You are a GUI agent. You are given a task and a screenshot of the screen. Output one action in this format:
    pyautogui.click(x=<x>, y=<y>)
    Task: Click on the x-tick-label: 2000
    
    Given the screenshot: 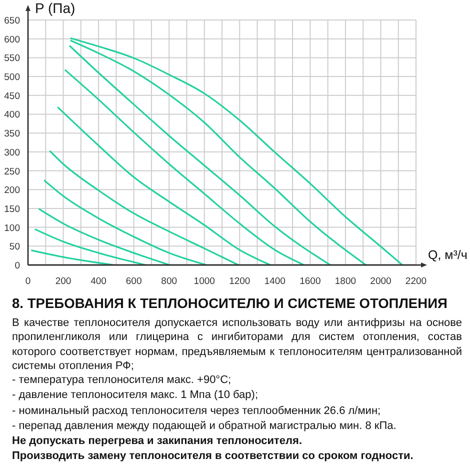 What is the action you would take?
    pyautogui.click(x=381, y=281)
    